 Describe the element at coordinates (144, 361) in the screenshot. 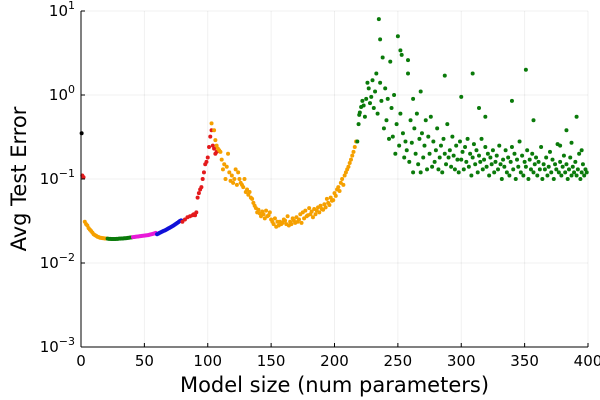

I see `x-tick-label: 50` at that location.